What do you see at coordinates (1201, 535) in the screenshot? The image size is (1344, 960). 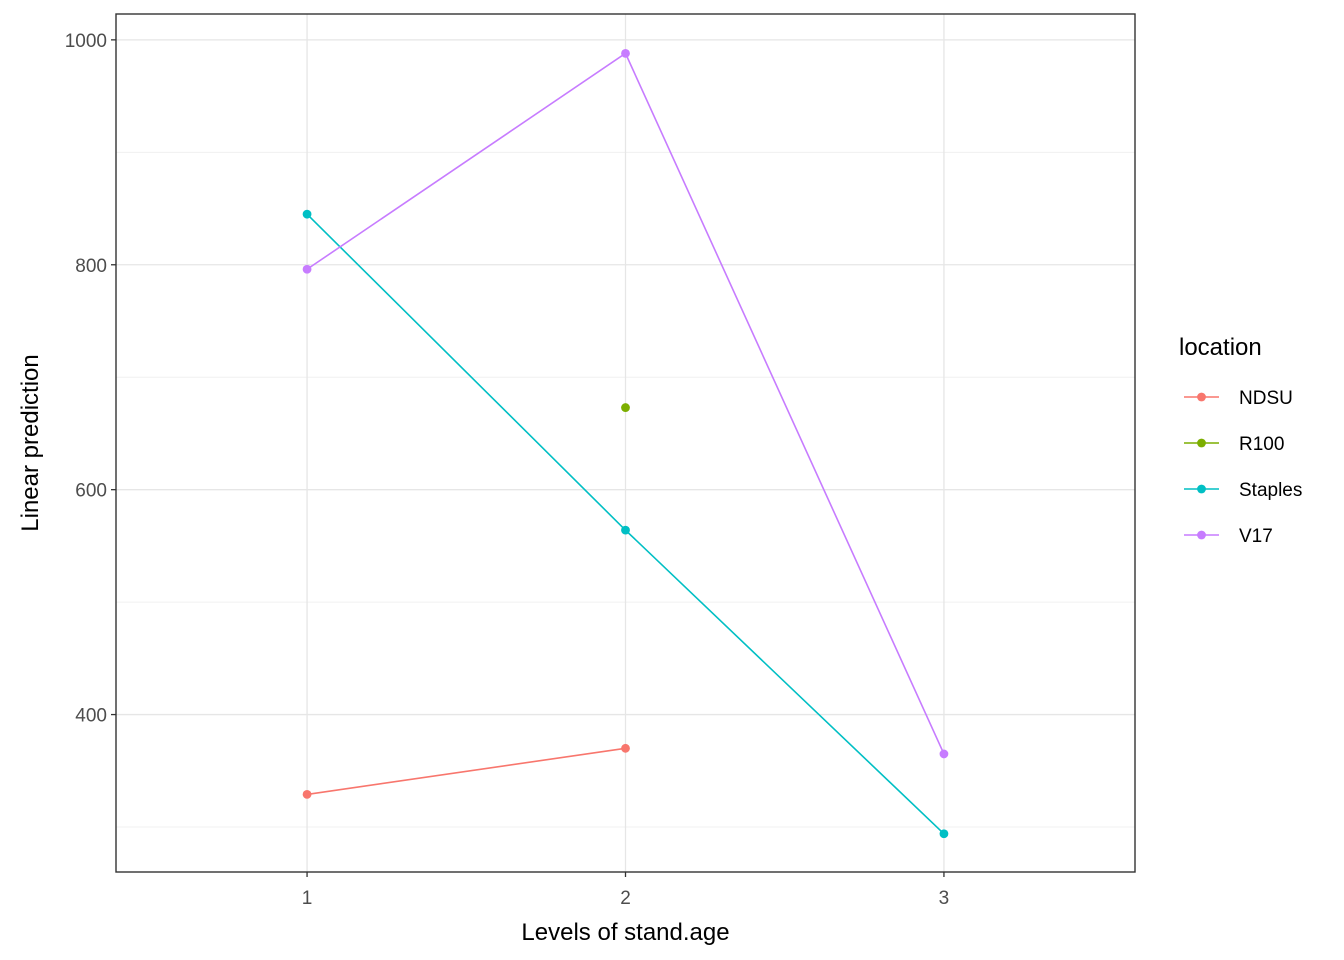 I see `legend-key-point-v17` at bounding box center [1201, 535].